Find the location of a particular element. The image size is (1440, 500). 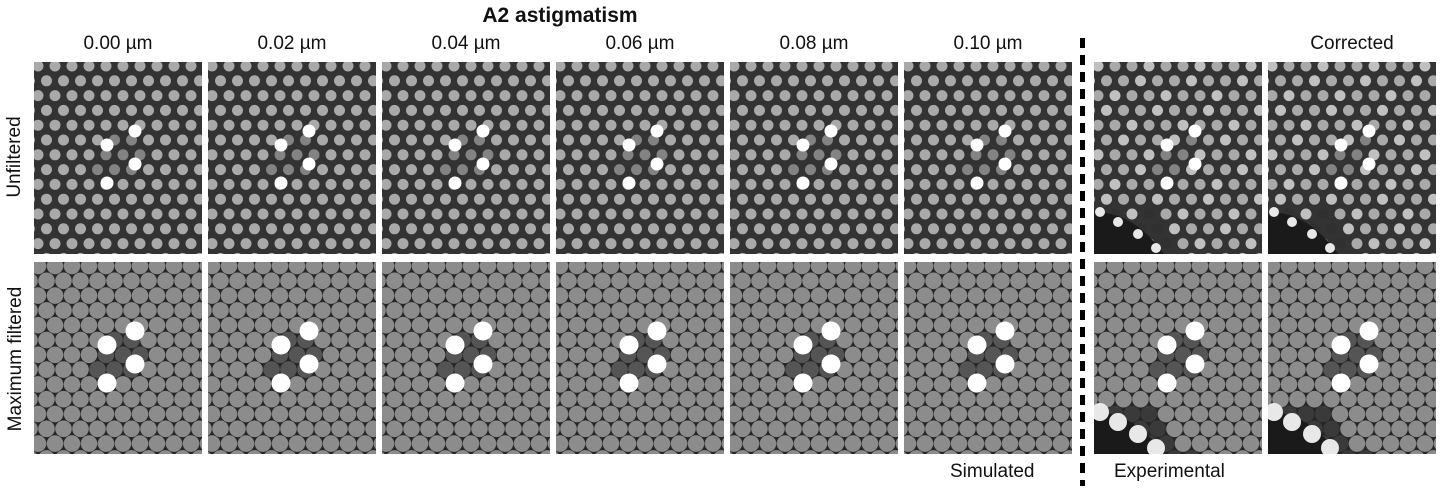

column-label: 0.06 µm is located at coordinates (640, 43).